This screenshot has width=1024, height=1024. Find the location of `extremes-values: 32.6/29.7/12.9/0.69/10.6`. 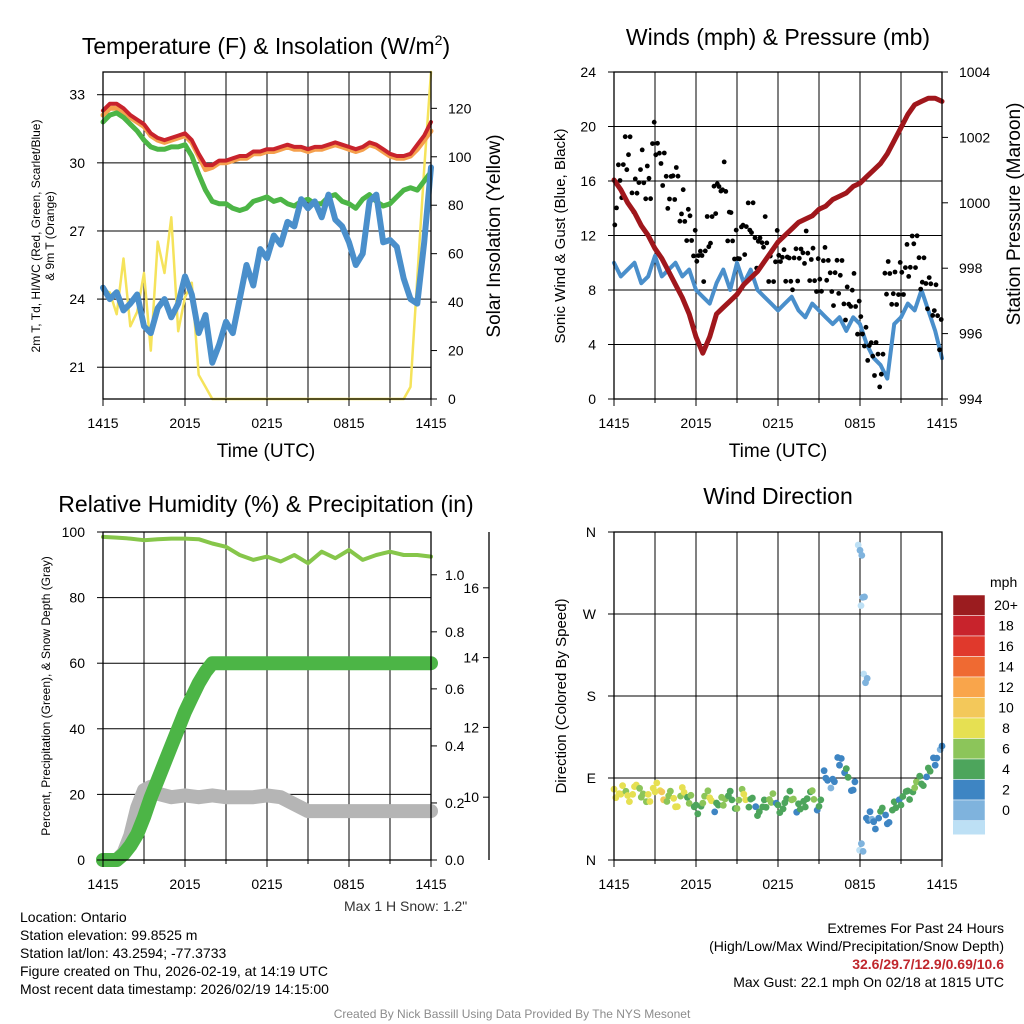

extremes-values: 32.6/29.7/12.9/0.69/10.6 is located at coordinates (928, 964).